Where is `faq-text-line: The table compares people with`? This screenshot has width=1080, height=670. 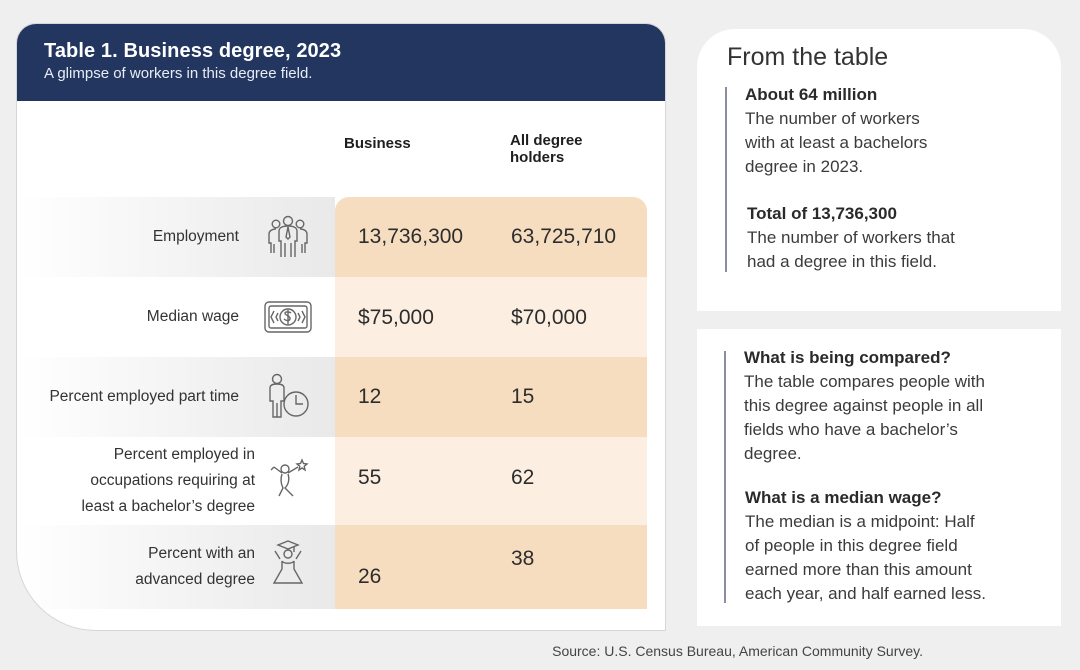
faq-text-line: The table compares people with is located at coordinates (864, 381).